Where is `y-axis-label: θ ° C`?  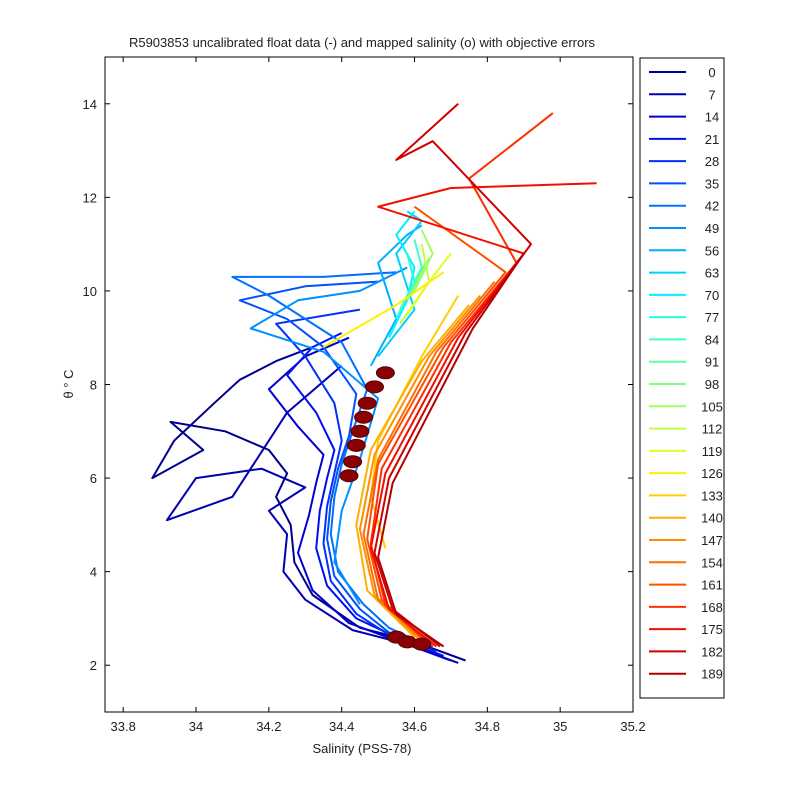 y-axis-label: θ ° C is located at coordinates (68, 383).